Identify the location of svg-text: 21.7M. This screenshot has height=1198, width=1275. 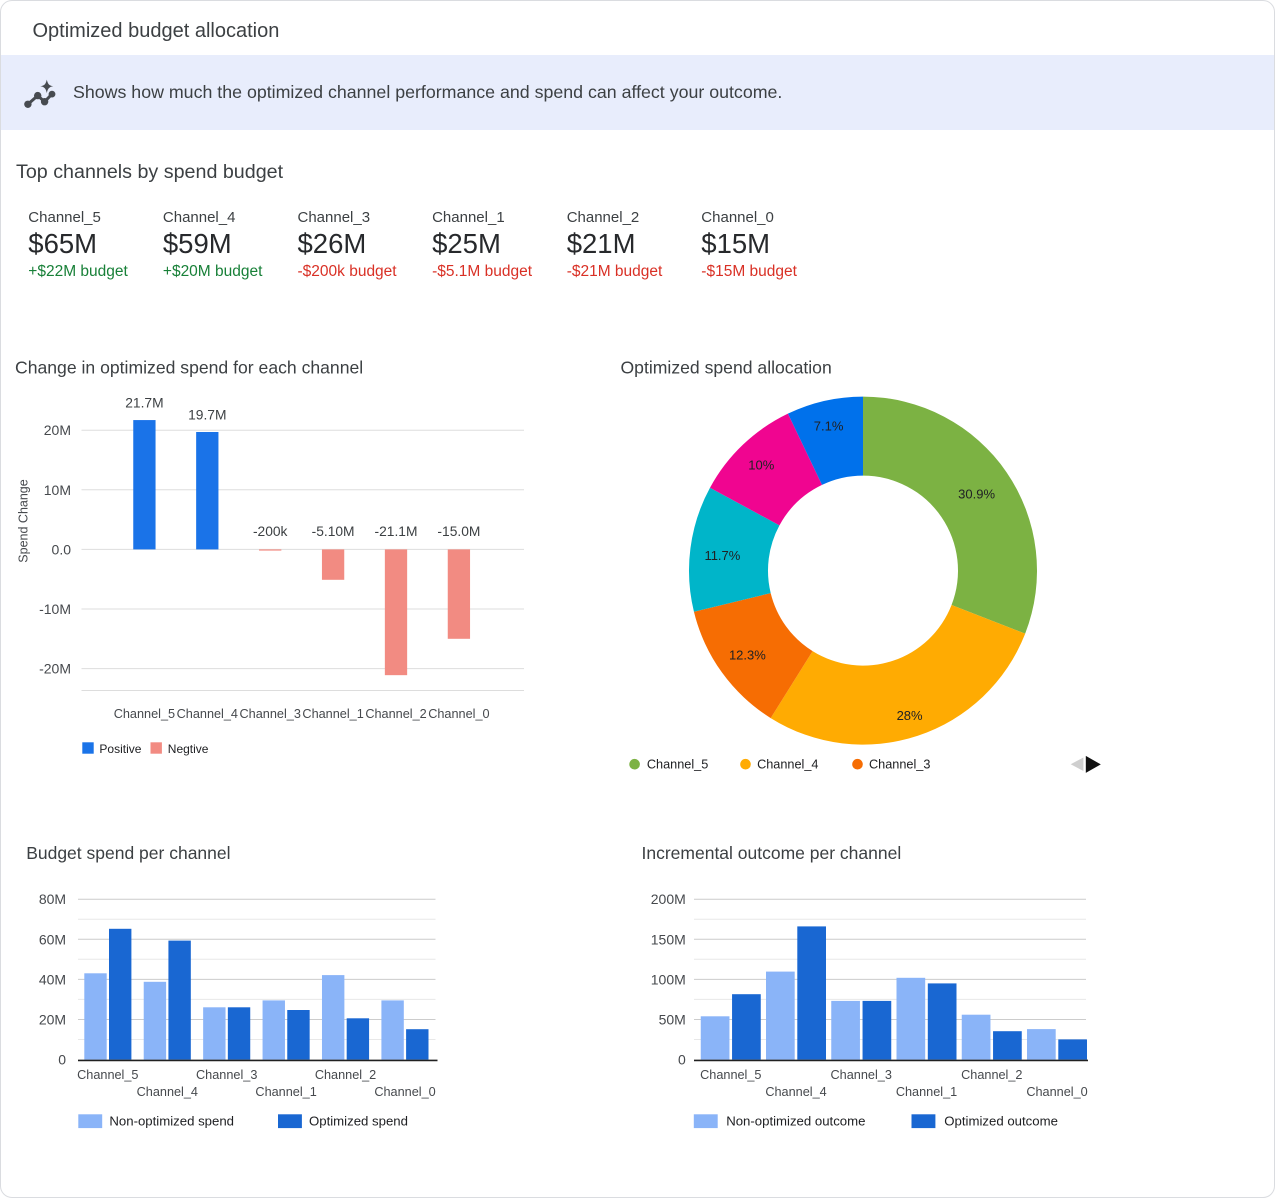
(144, 402).